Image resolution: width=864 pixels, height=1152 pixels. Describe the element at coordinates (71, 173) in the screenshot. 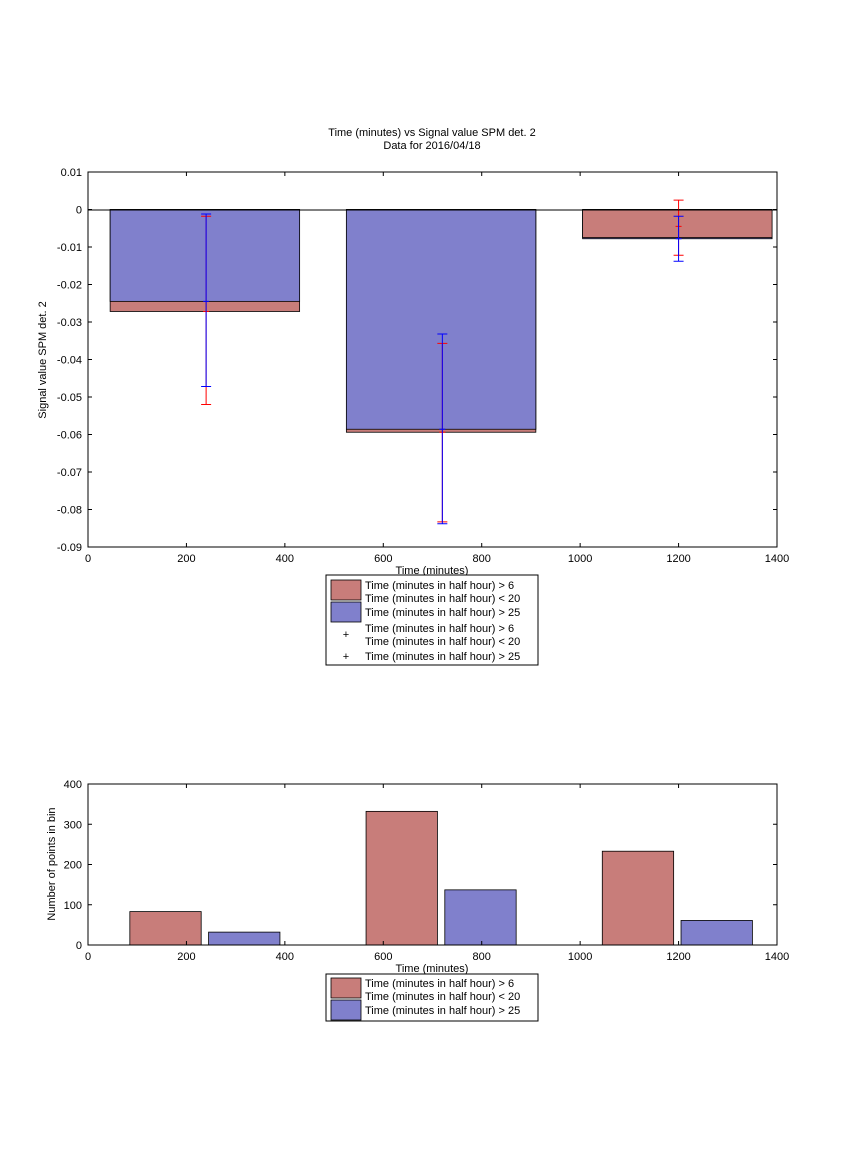

I see `y-tick-label: 0.01` at that location.